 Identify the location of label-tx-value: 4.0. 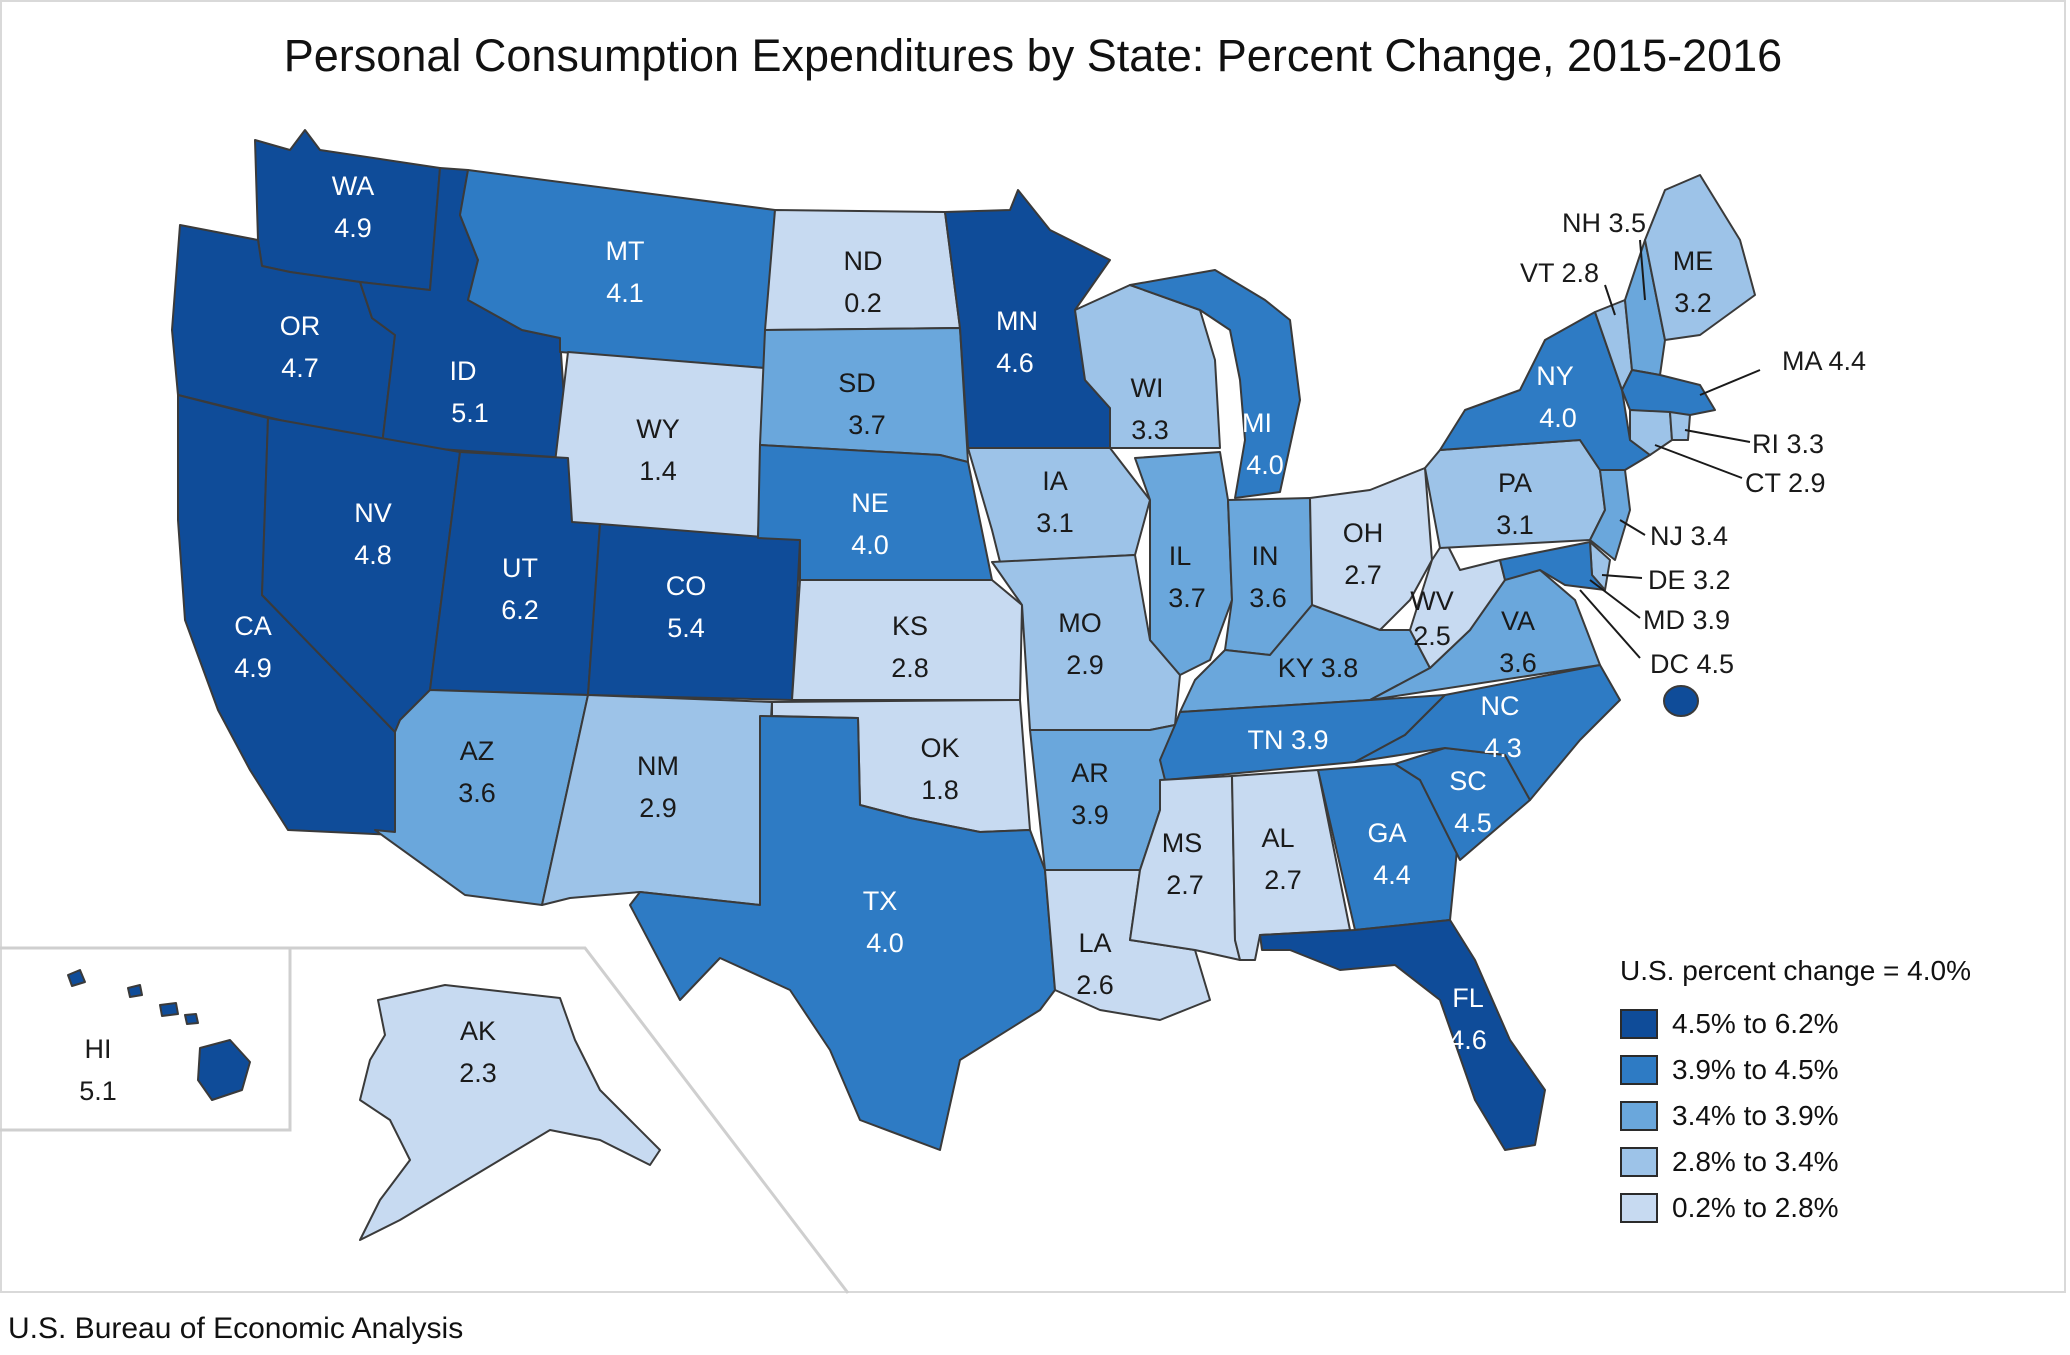
(885, 943).